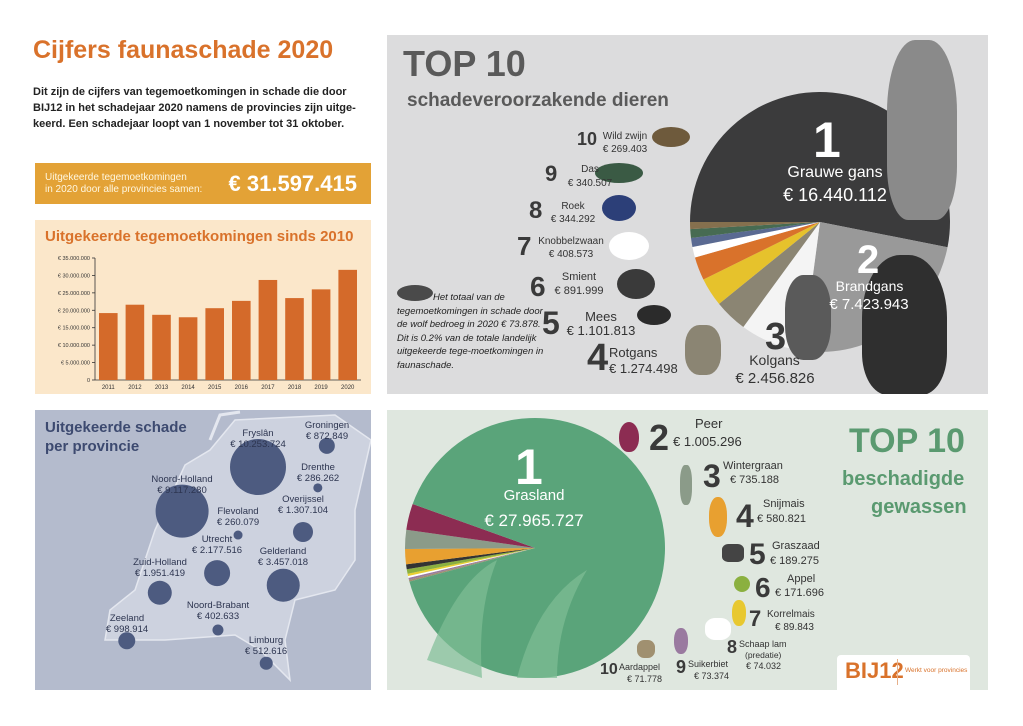  Describe the element at coordinates (258, 433) in the screenshot. I see `province-name: Fryslân` at that location.